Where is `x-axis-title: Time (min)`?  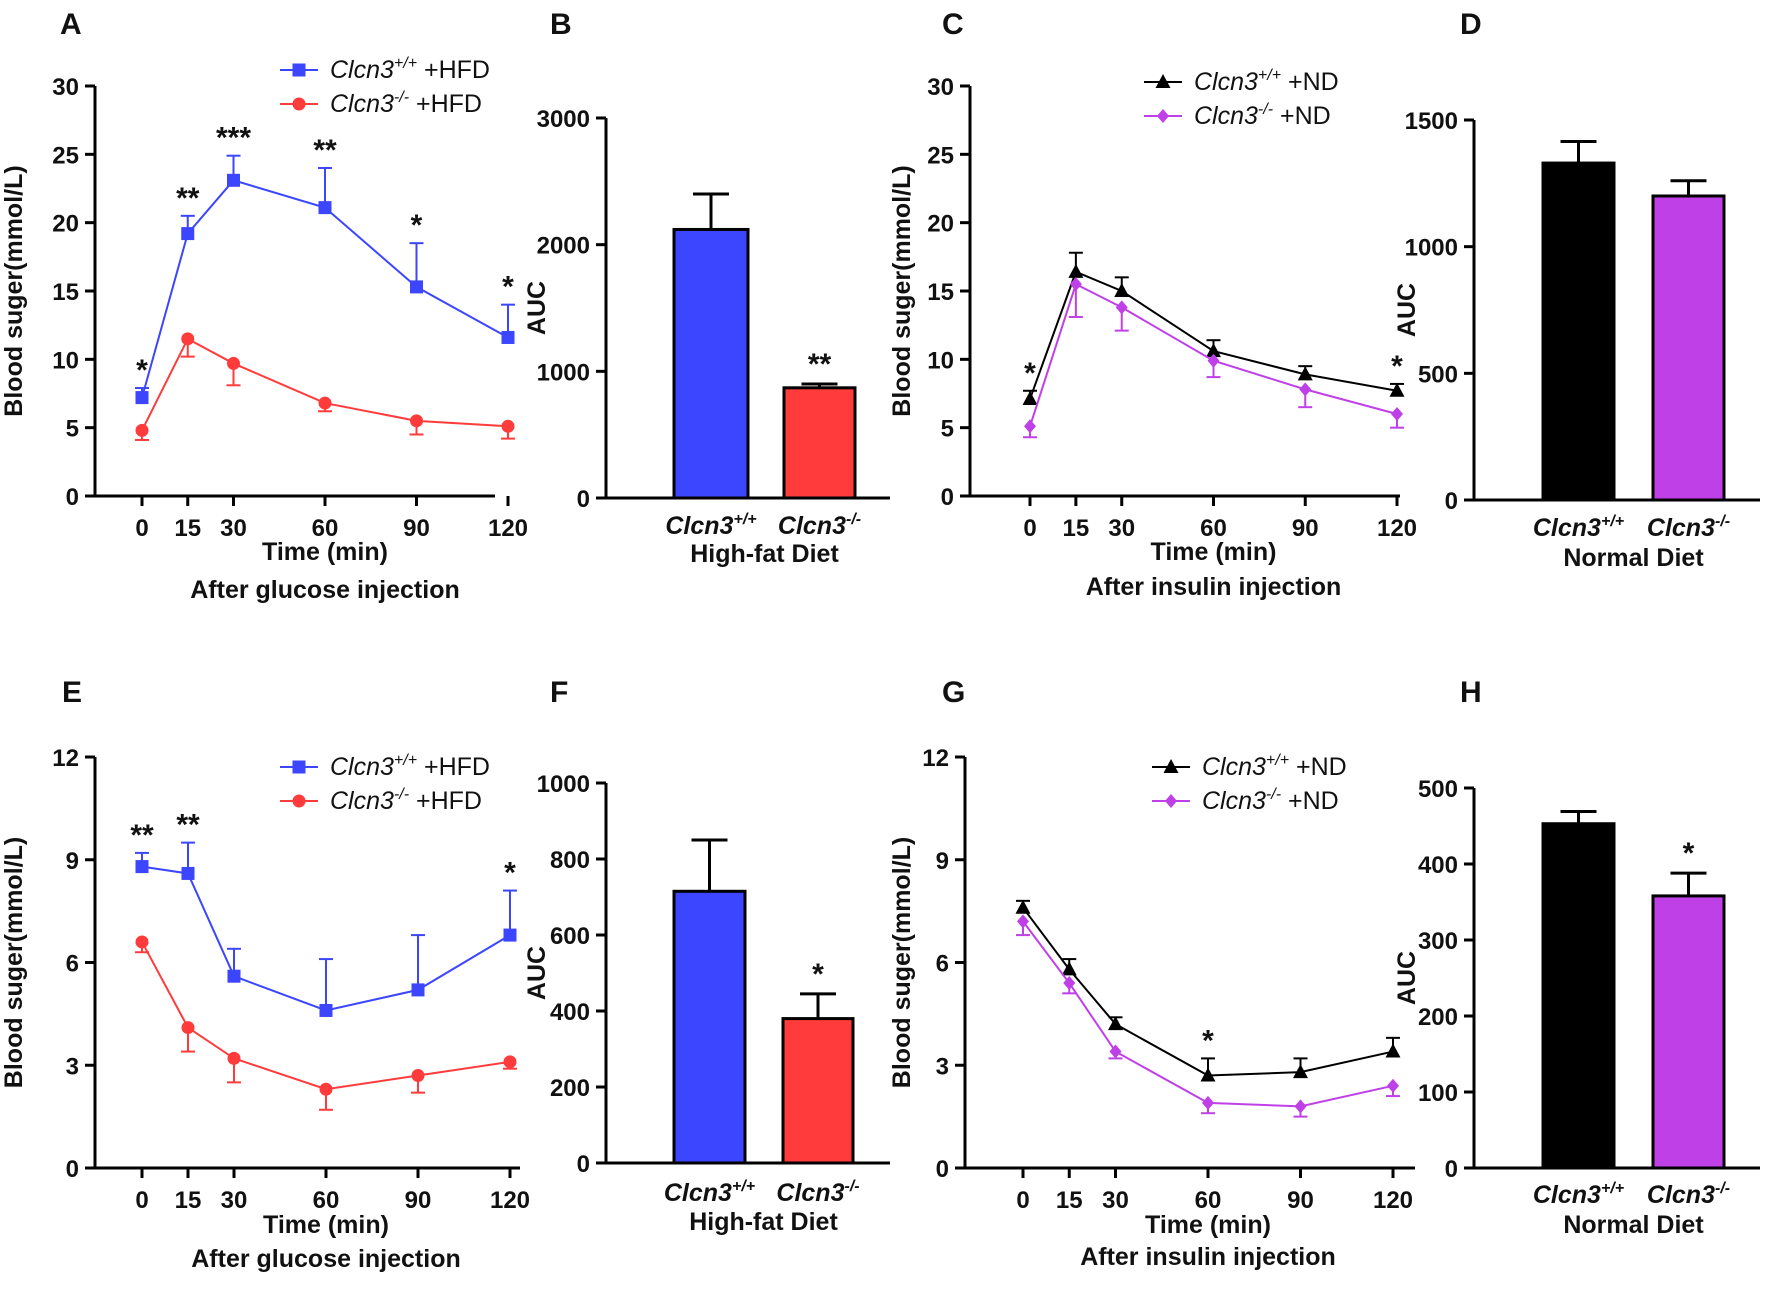 x-axis-title: Time (min) is located at coordinates (325, 552).